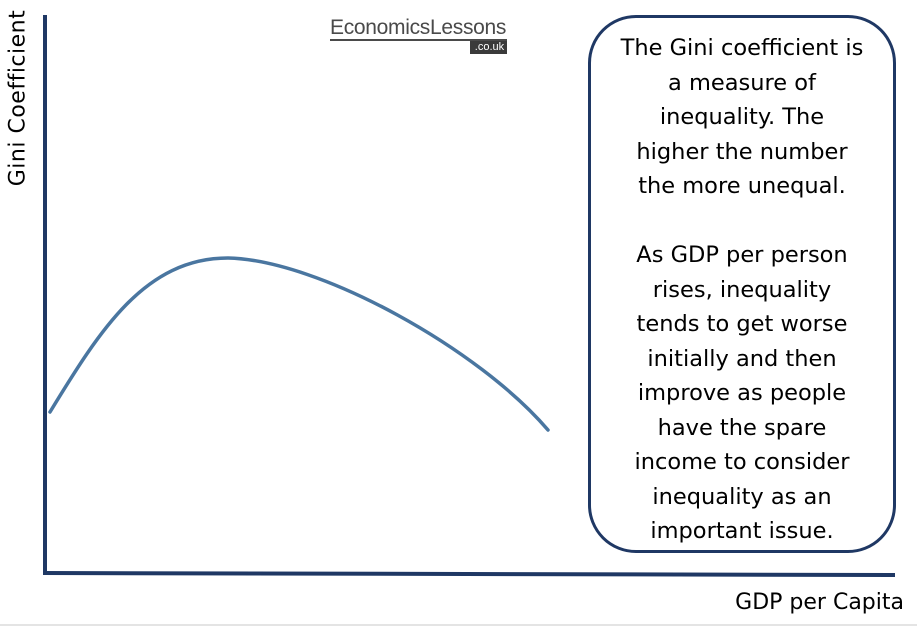 Image resolution: width=917 pixels, height=626 pixels. I want to click on explanation-line: The Gini coefficient is, so click(742, 48).